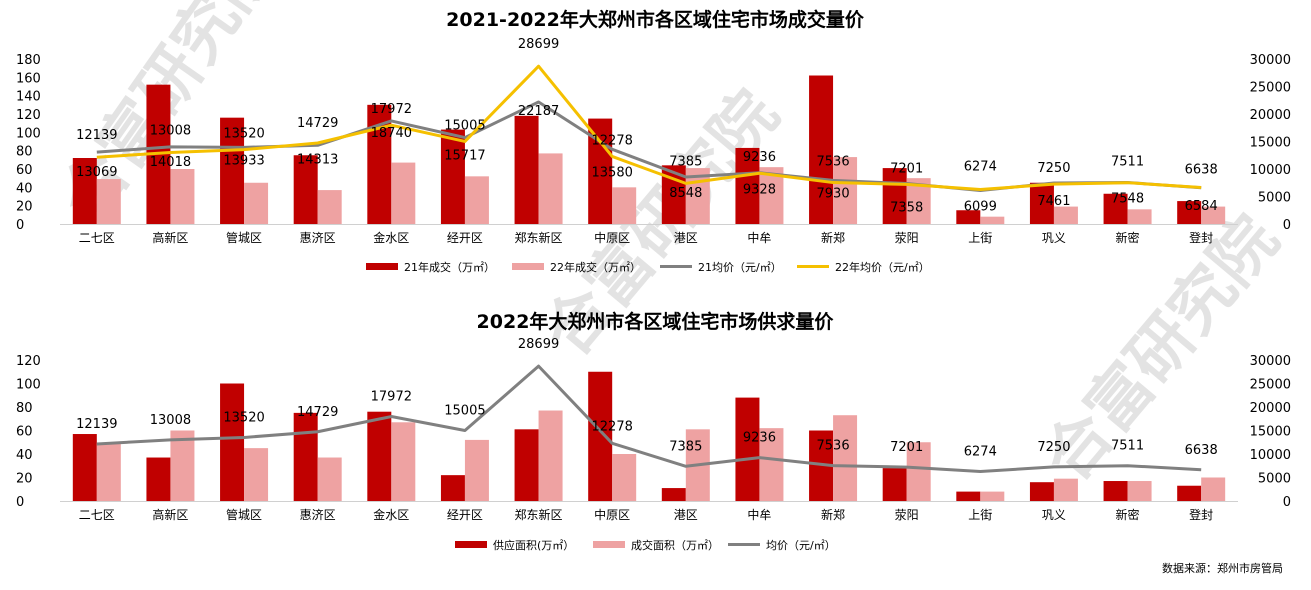 The height and width of the screenshot is (590, 1311). Describe the element at coordinates (24, 455) in the screenshot. I see `y-tick-label: 40` at that location.